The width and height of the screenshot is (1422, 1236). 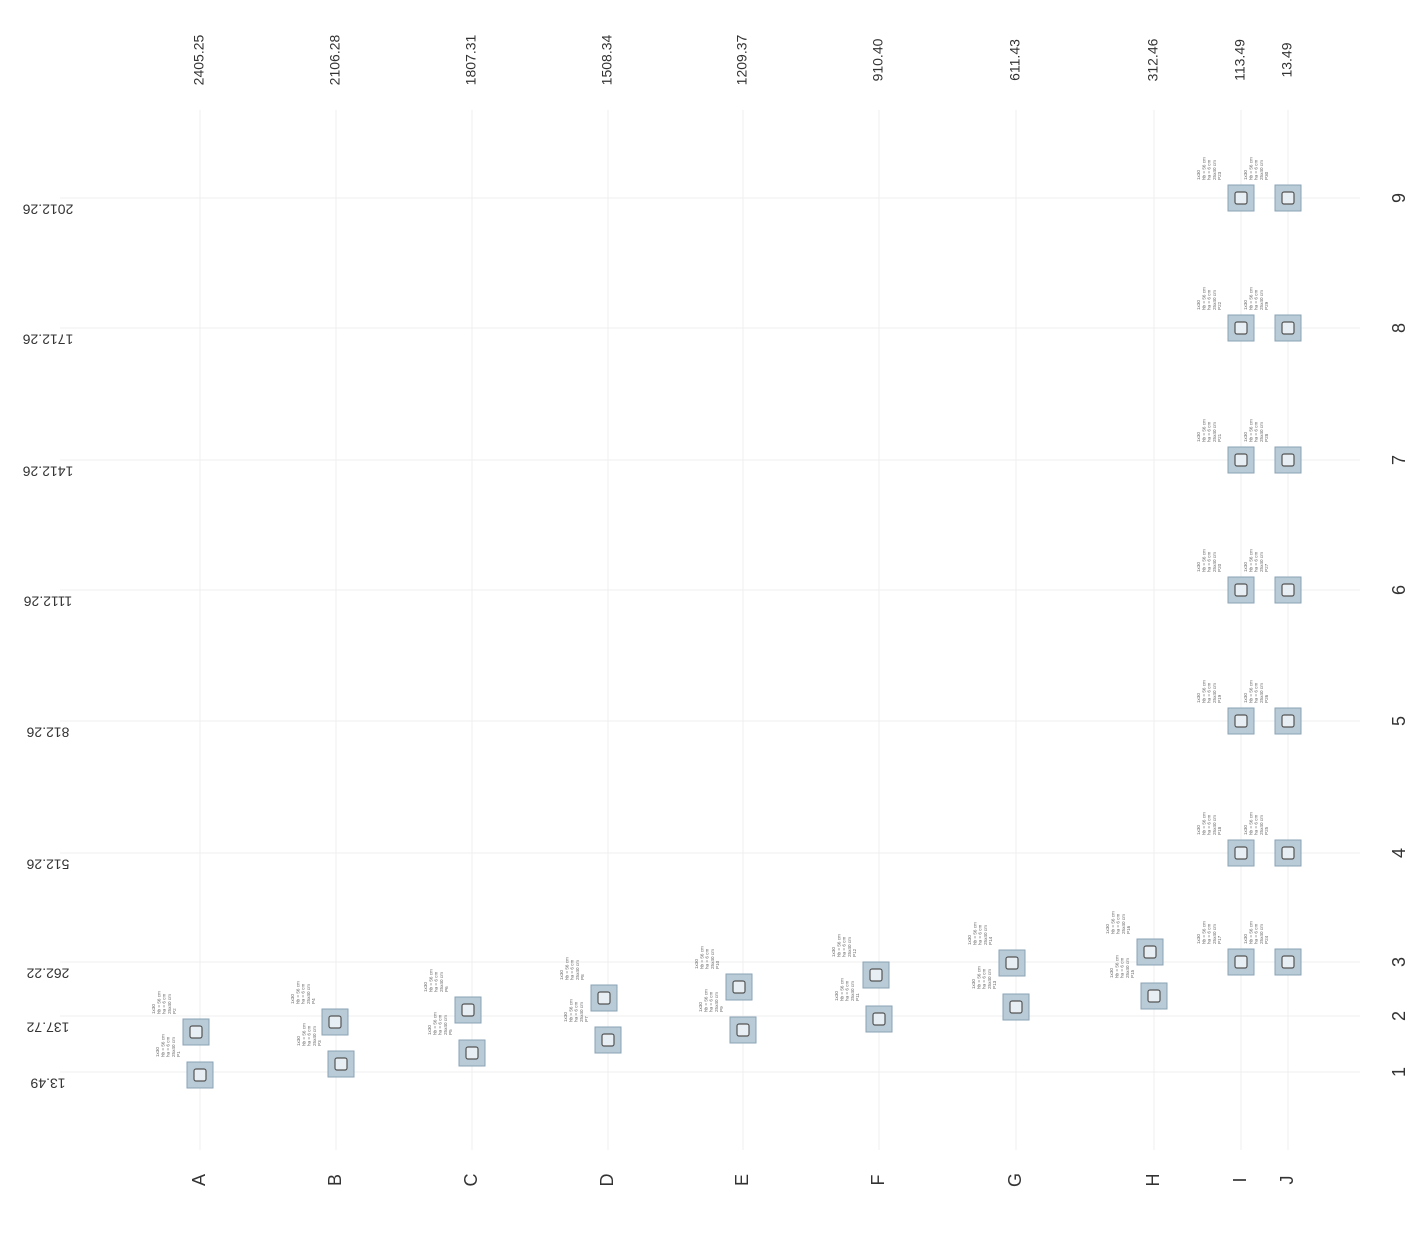 What do you see at coordinates (1015, 1180) in the screenshot?
I see `axis-label-g: G` at bounding box center [1015, 1180].